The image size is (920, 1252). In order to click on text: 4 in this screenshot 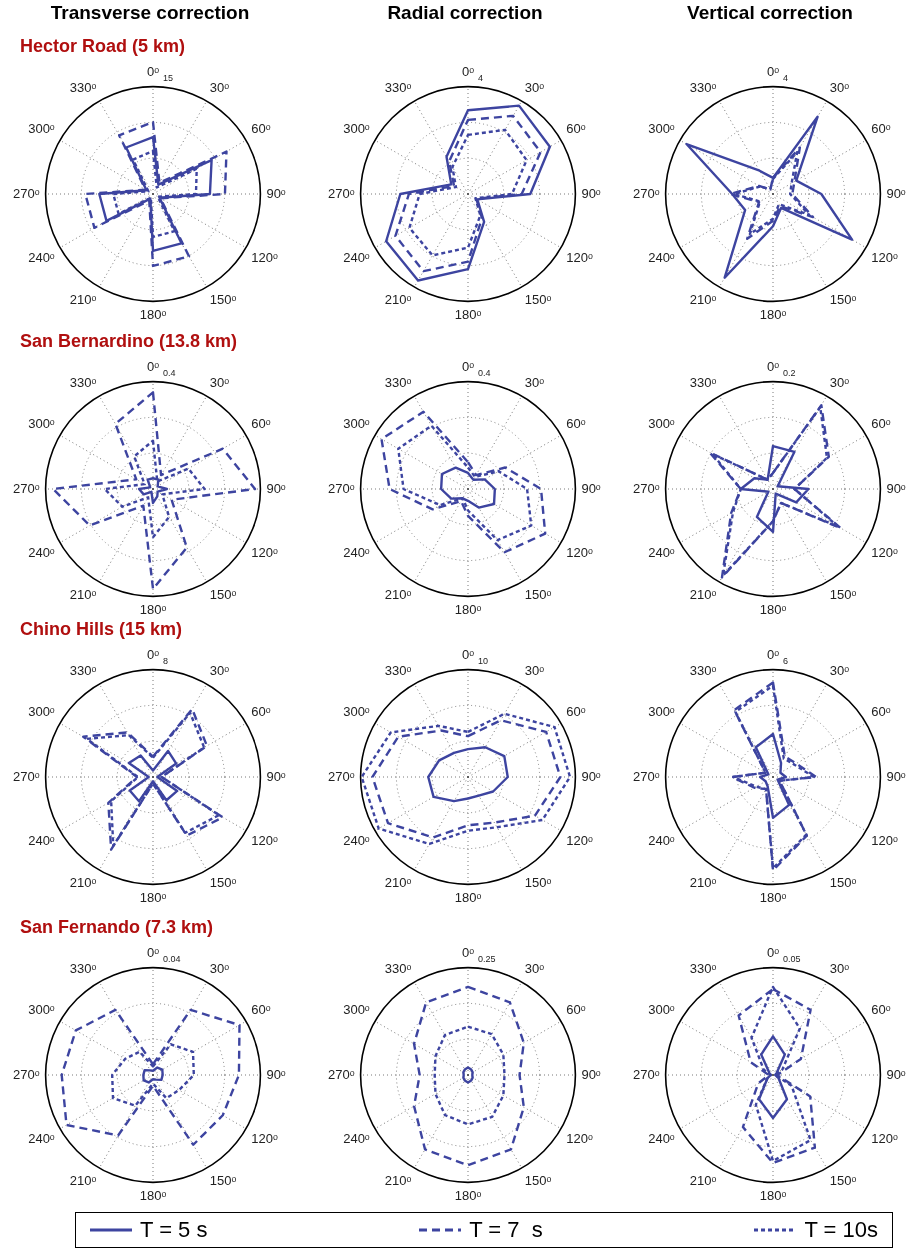, I will do `click(786, 78)`.